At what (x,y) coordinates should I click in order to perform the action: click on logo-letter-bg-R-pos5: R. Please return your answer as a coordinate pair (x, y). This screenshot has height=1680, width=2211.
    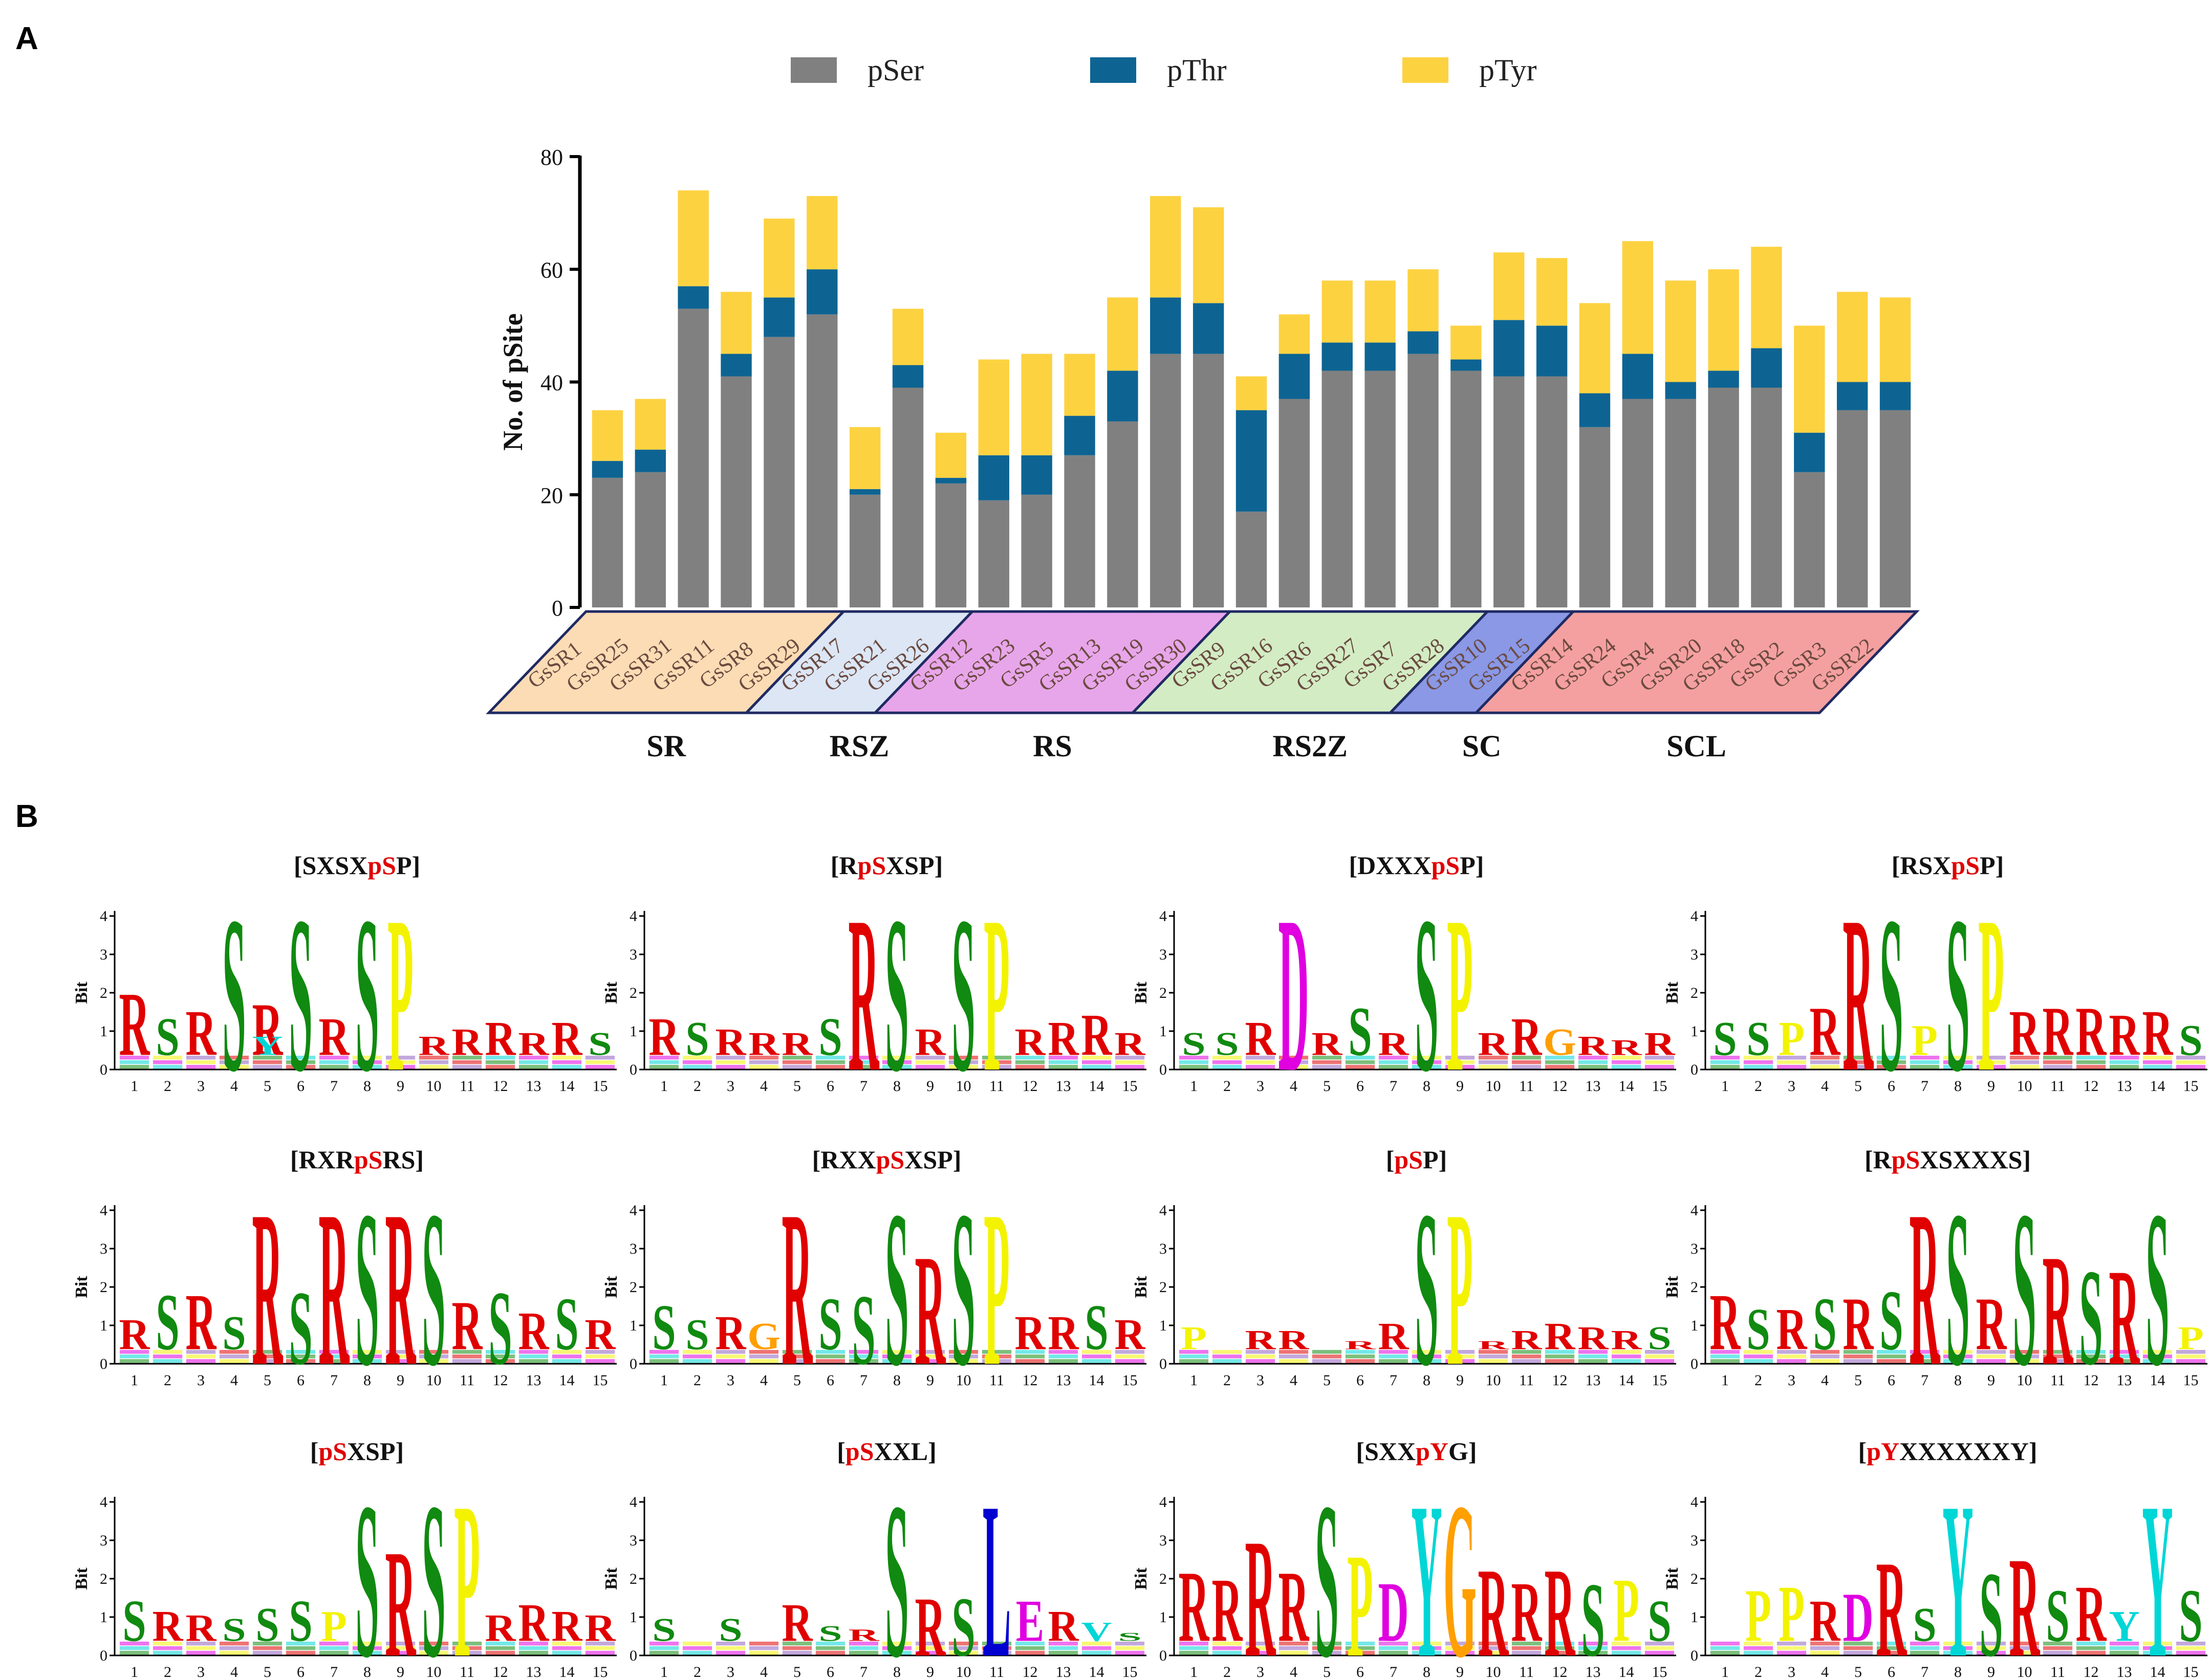
    Looking at the image, I should click on (1858, 1324).